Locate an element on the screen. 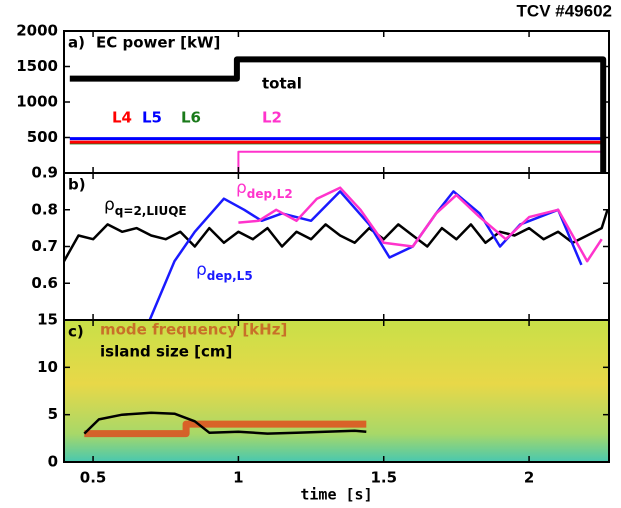  series-label: ρdep,L2 is located at coordinates (264, 189).